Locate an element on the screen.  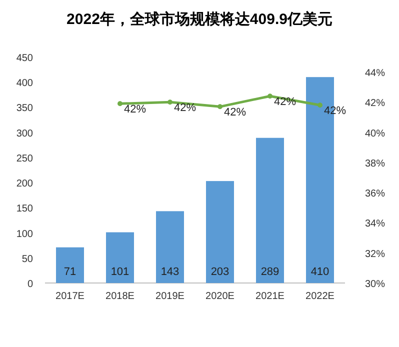
y2-tick-label: 42% is located at coordinates (375, 104).